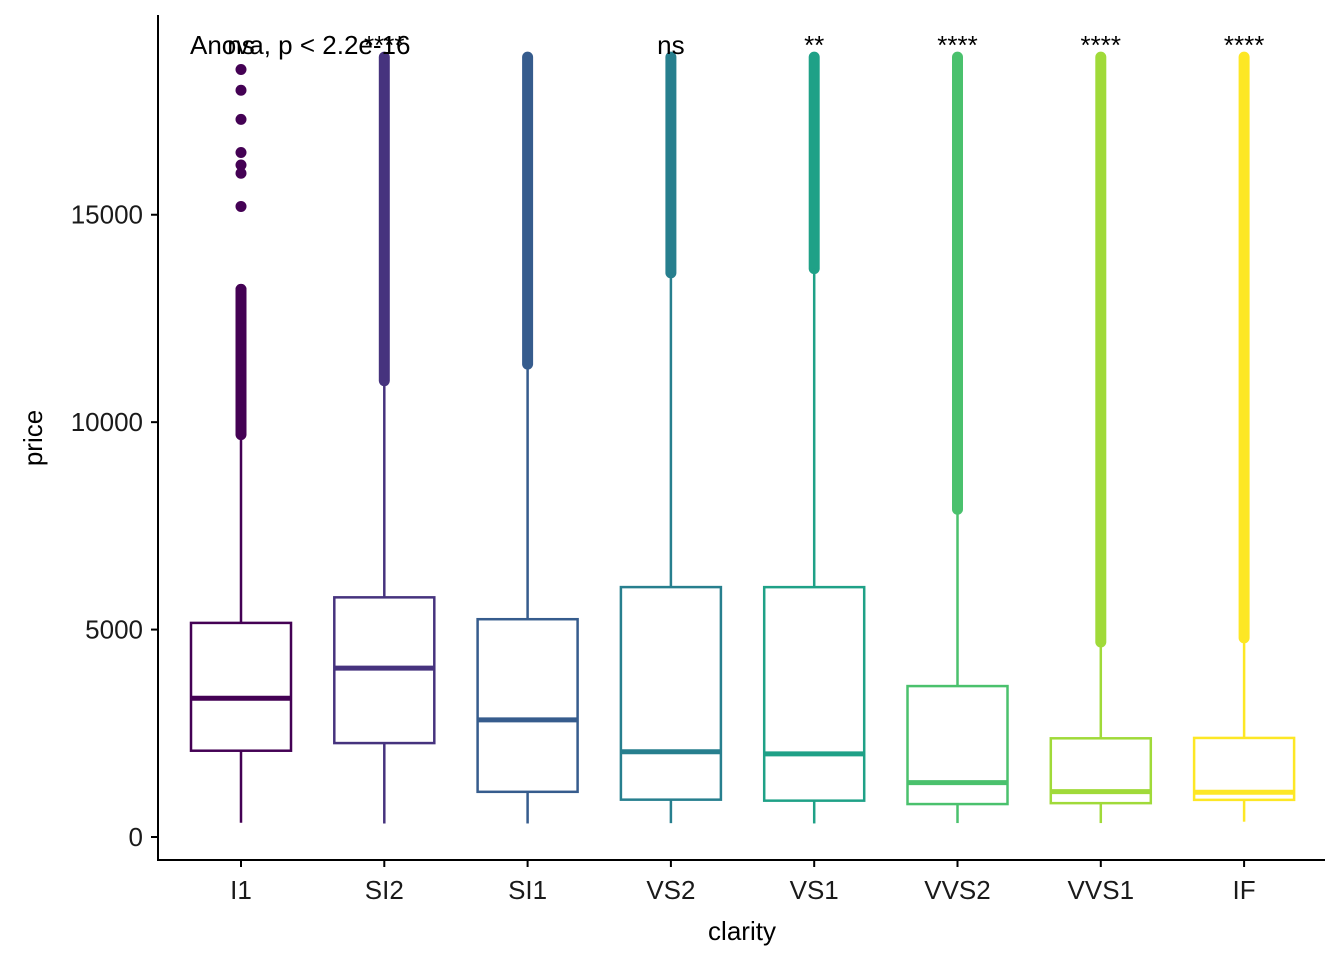 This screenshot has height=960, width=1344. I want to click on x-tick-label: VVS1, so click(1101, 890).